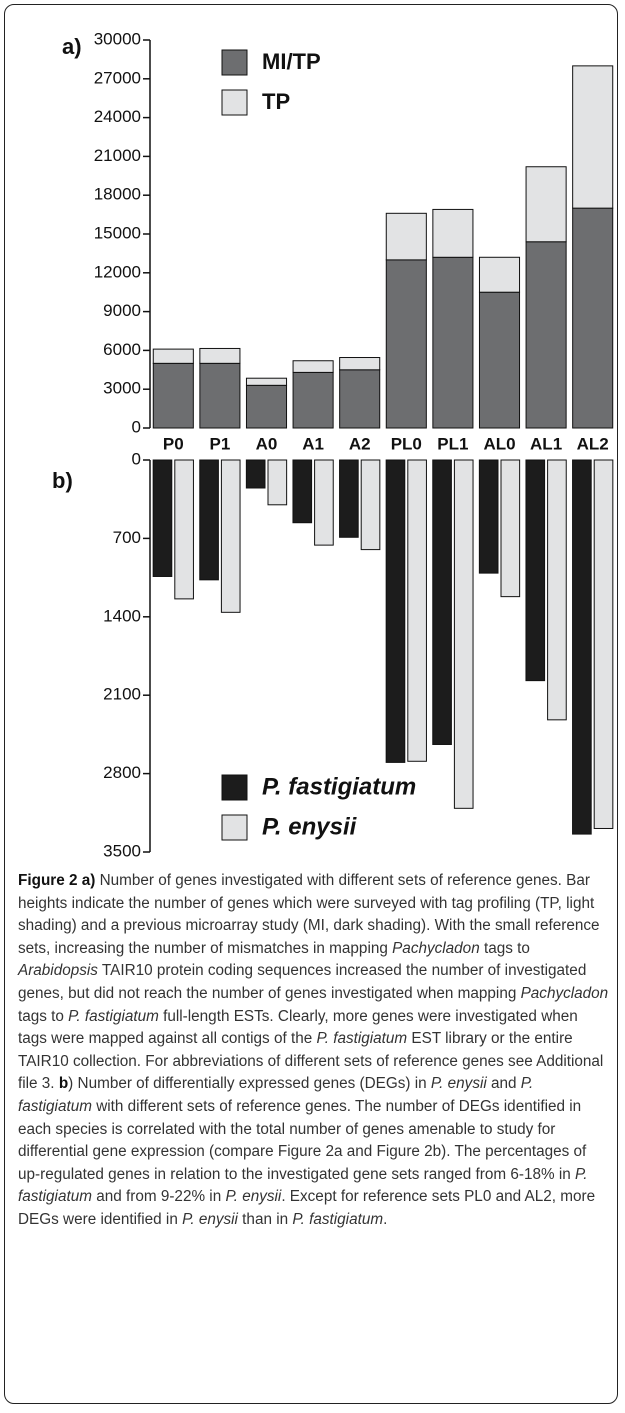  I want to click on y-tick-label: 2800, so click(122, 772).